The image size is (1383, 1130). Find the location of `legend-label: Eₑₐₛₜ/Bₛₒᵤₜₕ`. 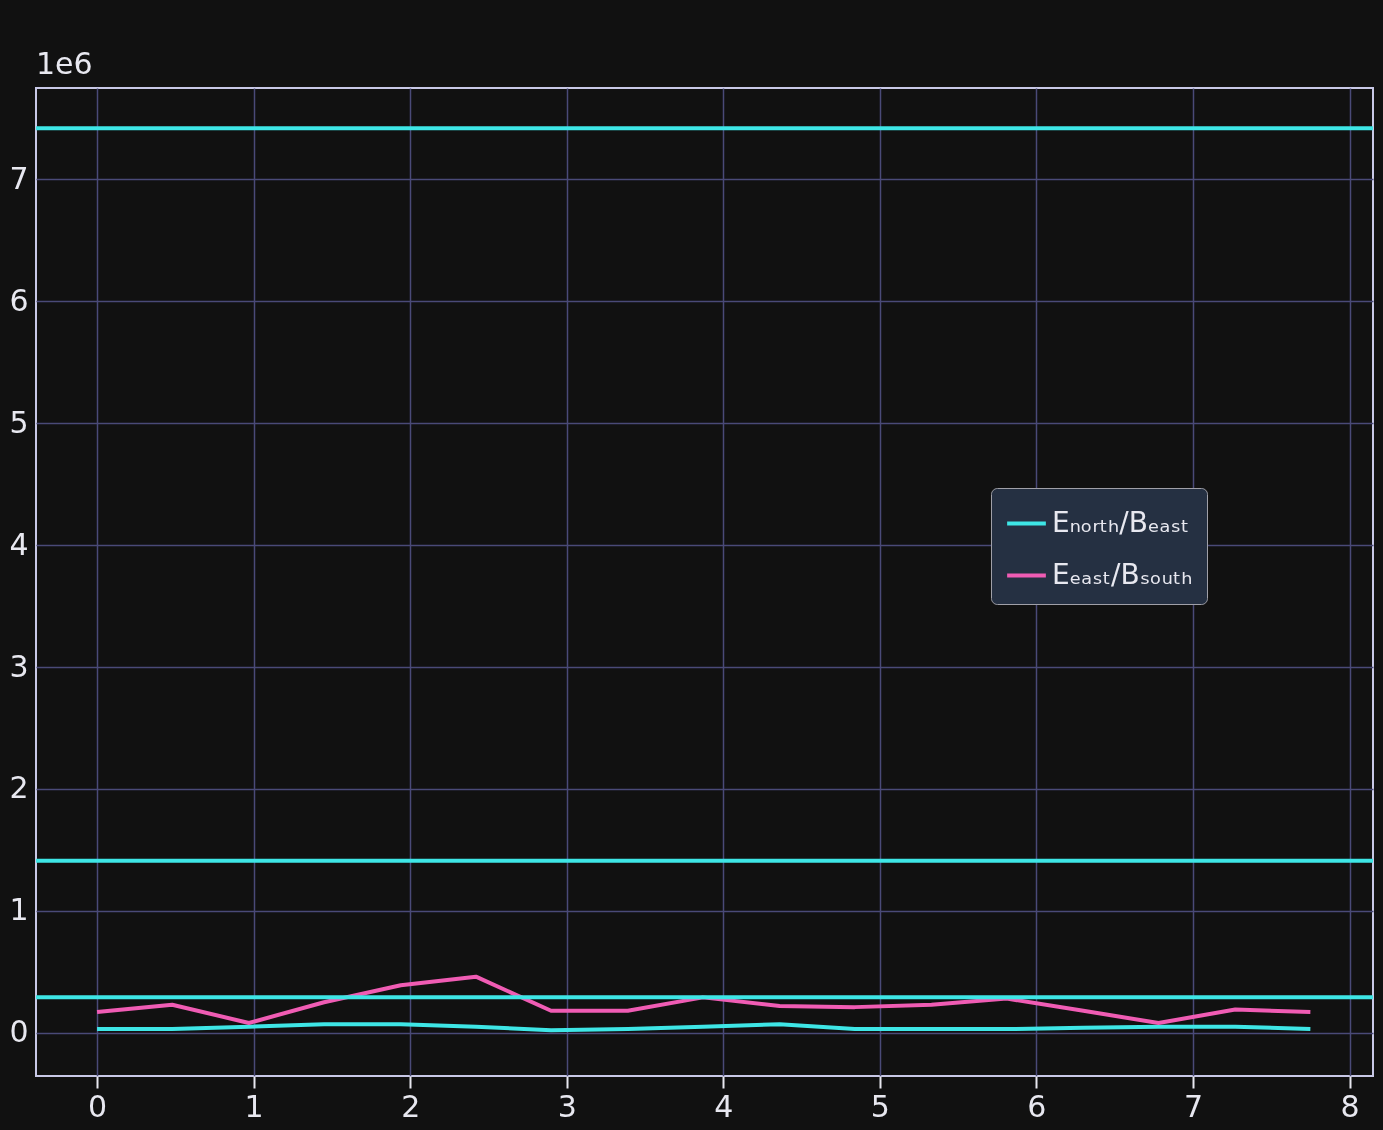

legend-label: Eₑₐₛₜ/Bₛₒᵤₜₕ is located at coordinates (1122, 574).